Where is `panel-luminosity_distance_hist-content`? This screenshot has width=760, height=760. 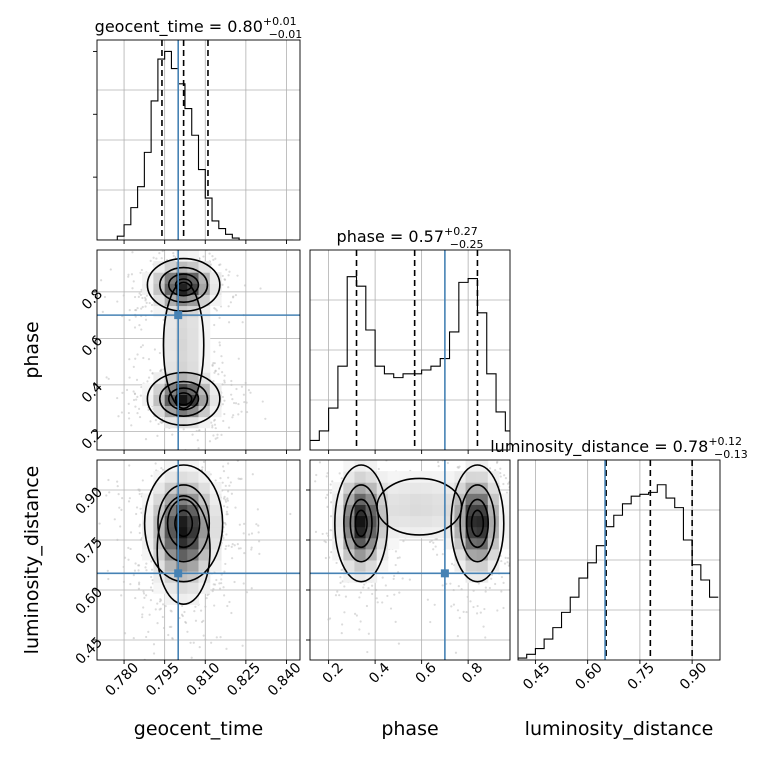 panel-luminosity_distance_hist-content is located at coordinates (619, 560).